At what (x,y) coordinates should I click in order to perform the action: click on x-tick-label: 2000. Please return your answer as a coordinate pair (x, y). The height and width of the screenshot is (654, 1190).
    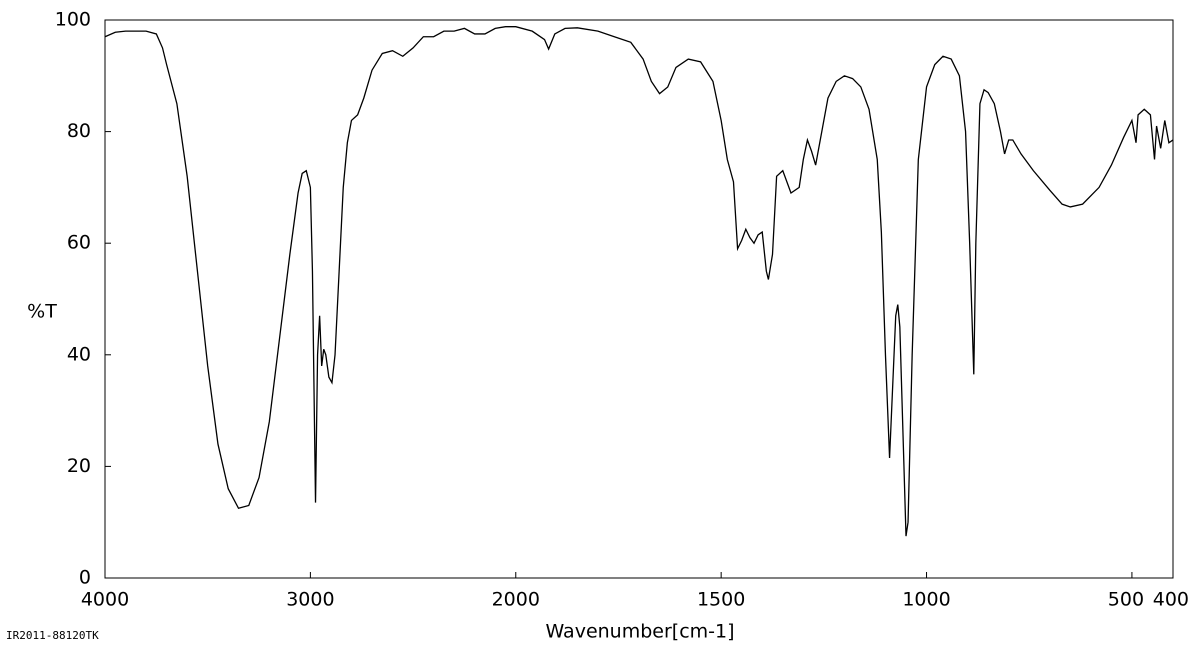
    Looking at the image, I should click on (516, 600).